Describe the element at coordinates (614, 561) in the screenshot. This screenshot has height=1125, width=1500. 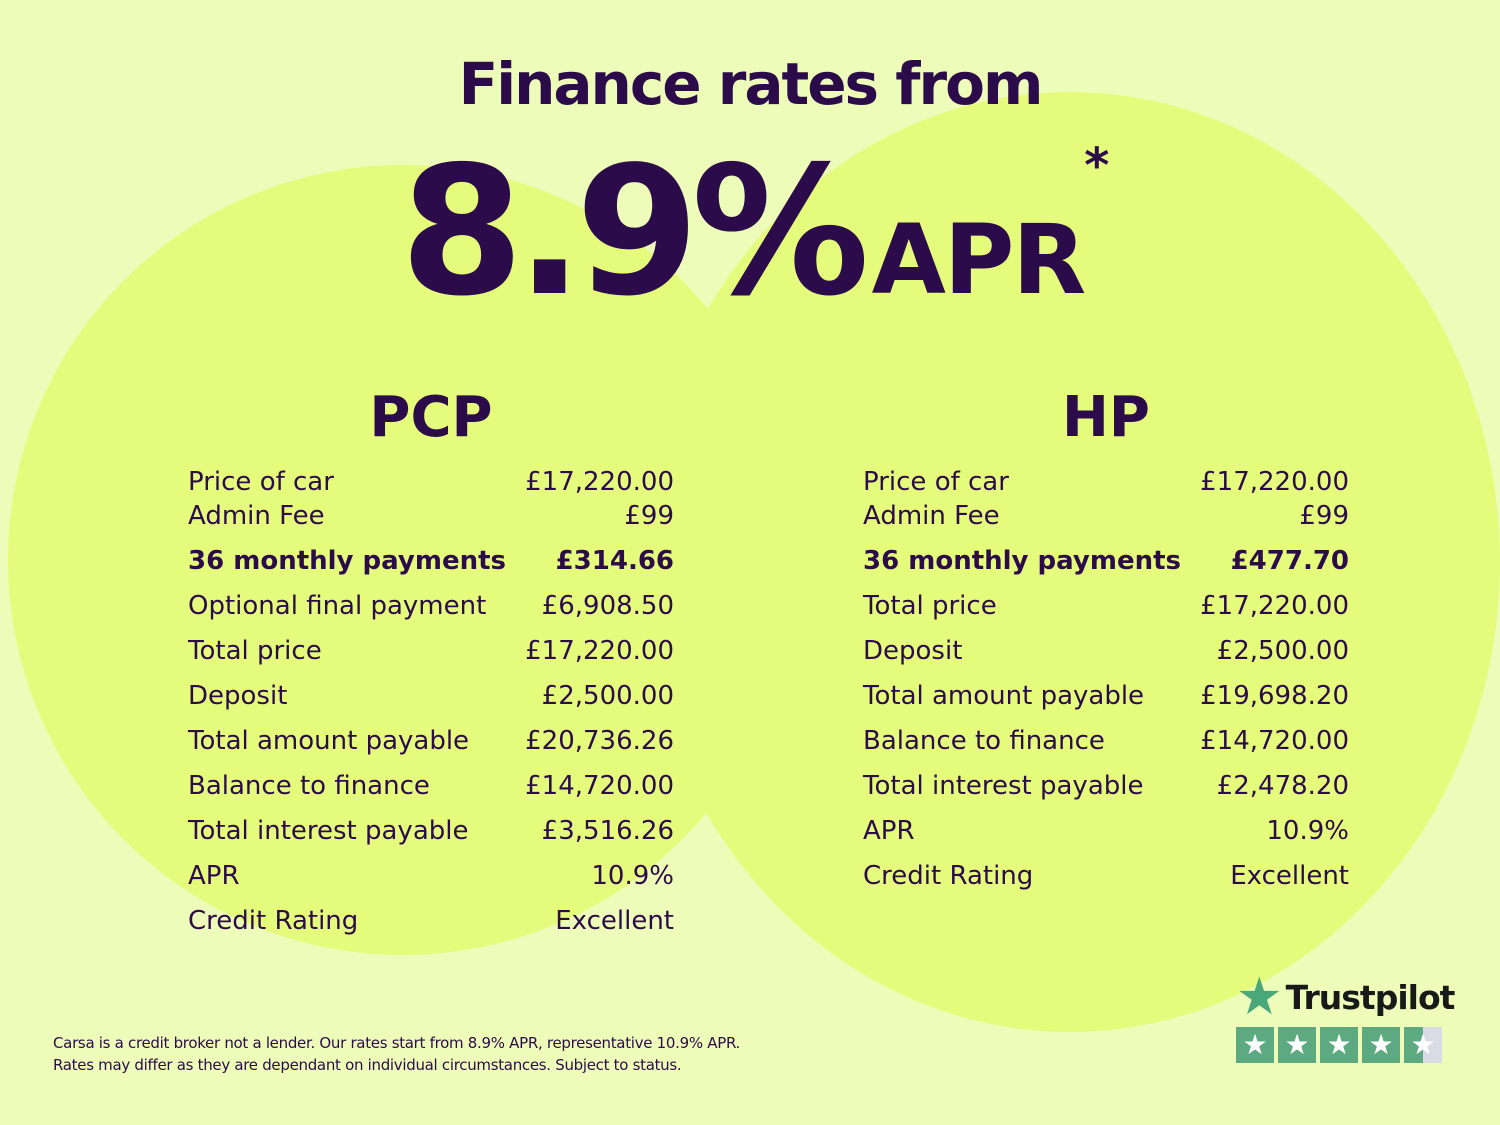
I see `row-value: £314.66` at that location.